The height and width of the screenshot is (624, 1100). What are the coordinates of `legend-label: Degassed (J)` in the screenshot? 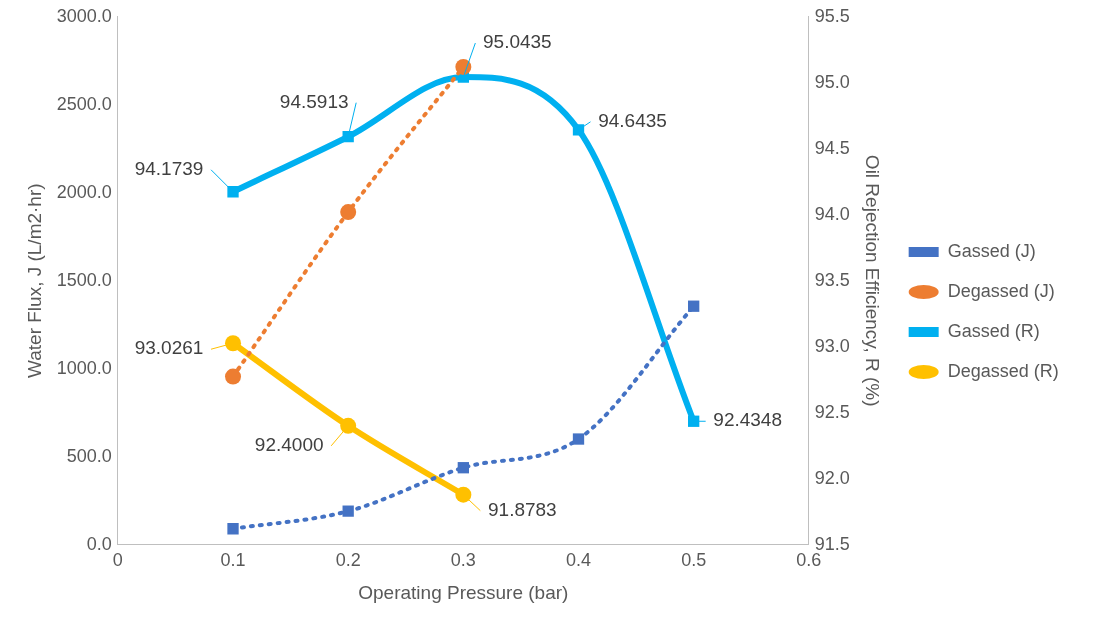 It's located at (1001, 290).